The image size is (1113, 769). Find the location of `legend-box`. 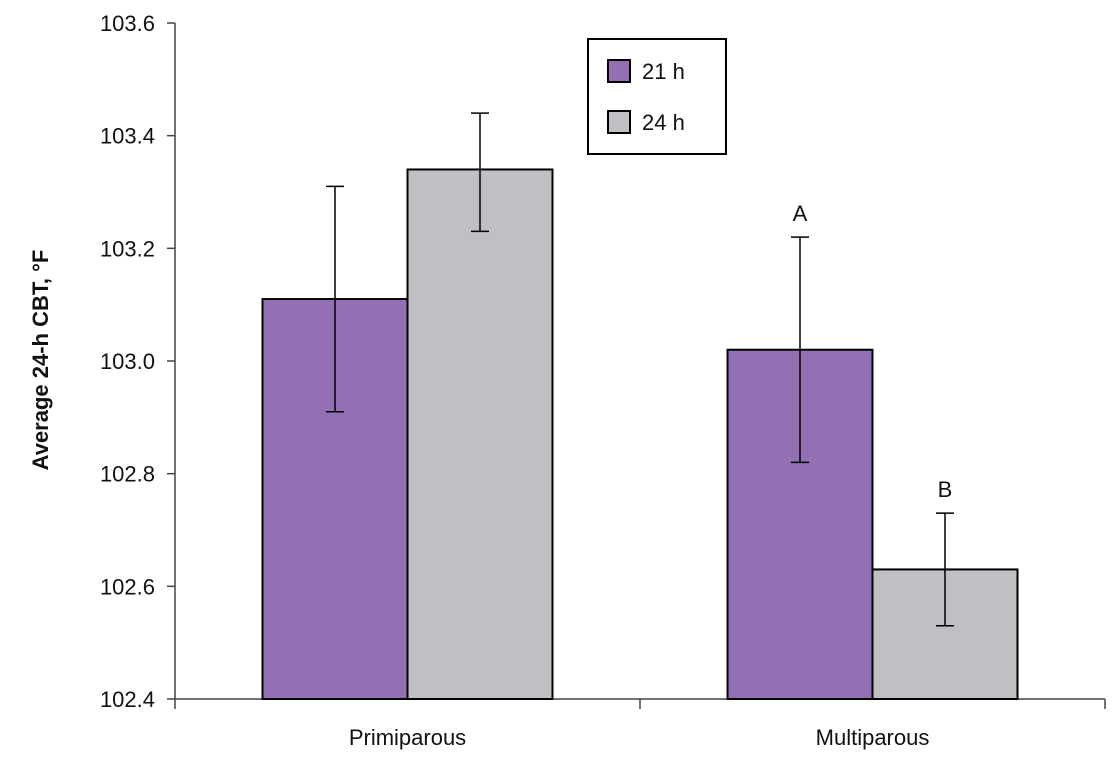

legend-box is located at coordinates (657, 96).